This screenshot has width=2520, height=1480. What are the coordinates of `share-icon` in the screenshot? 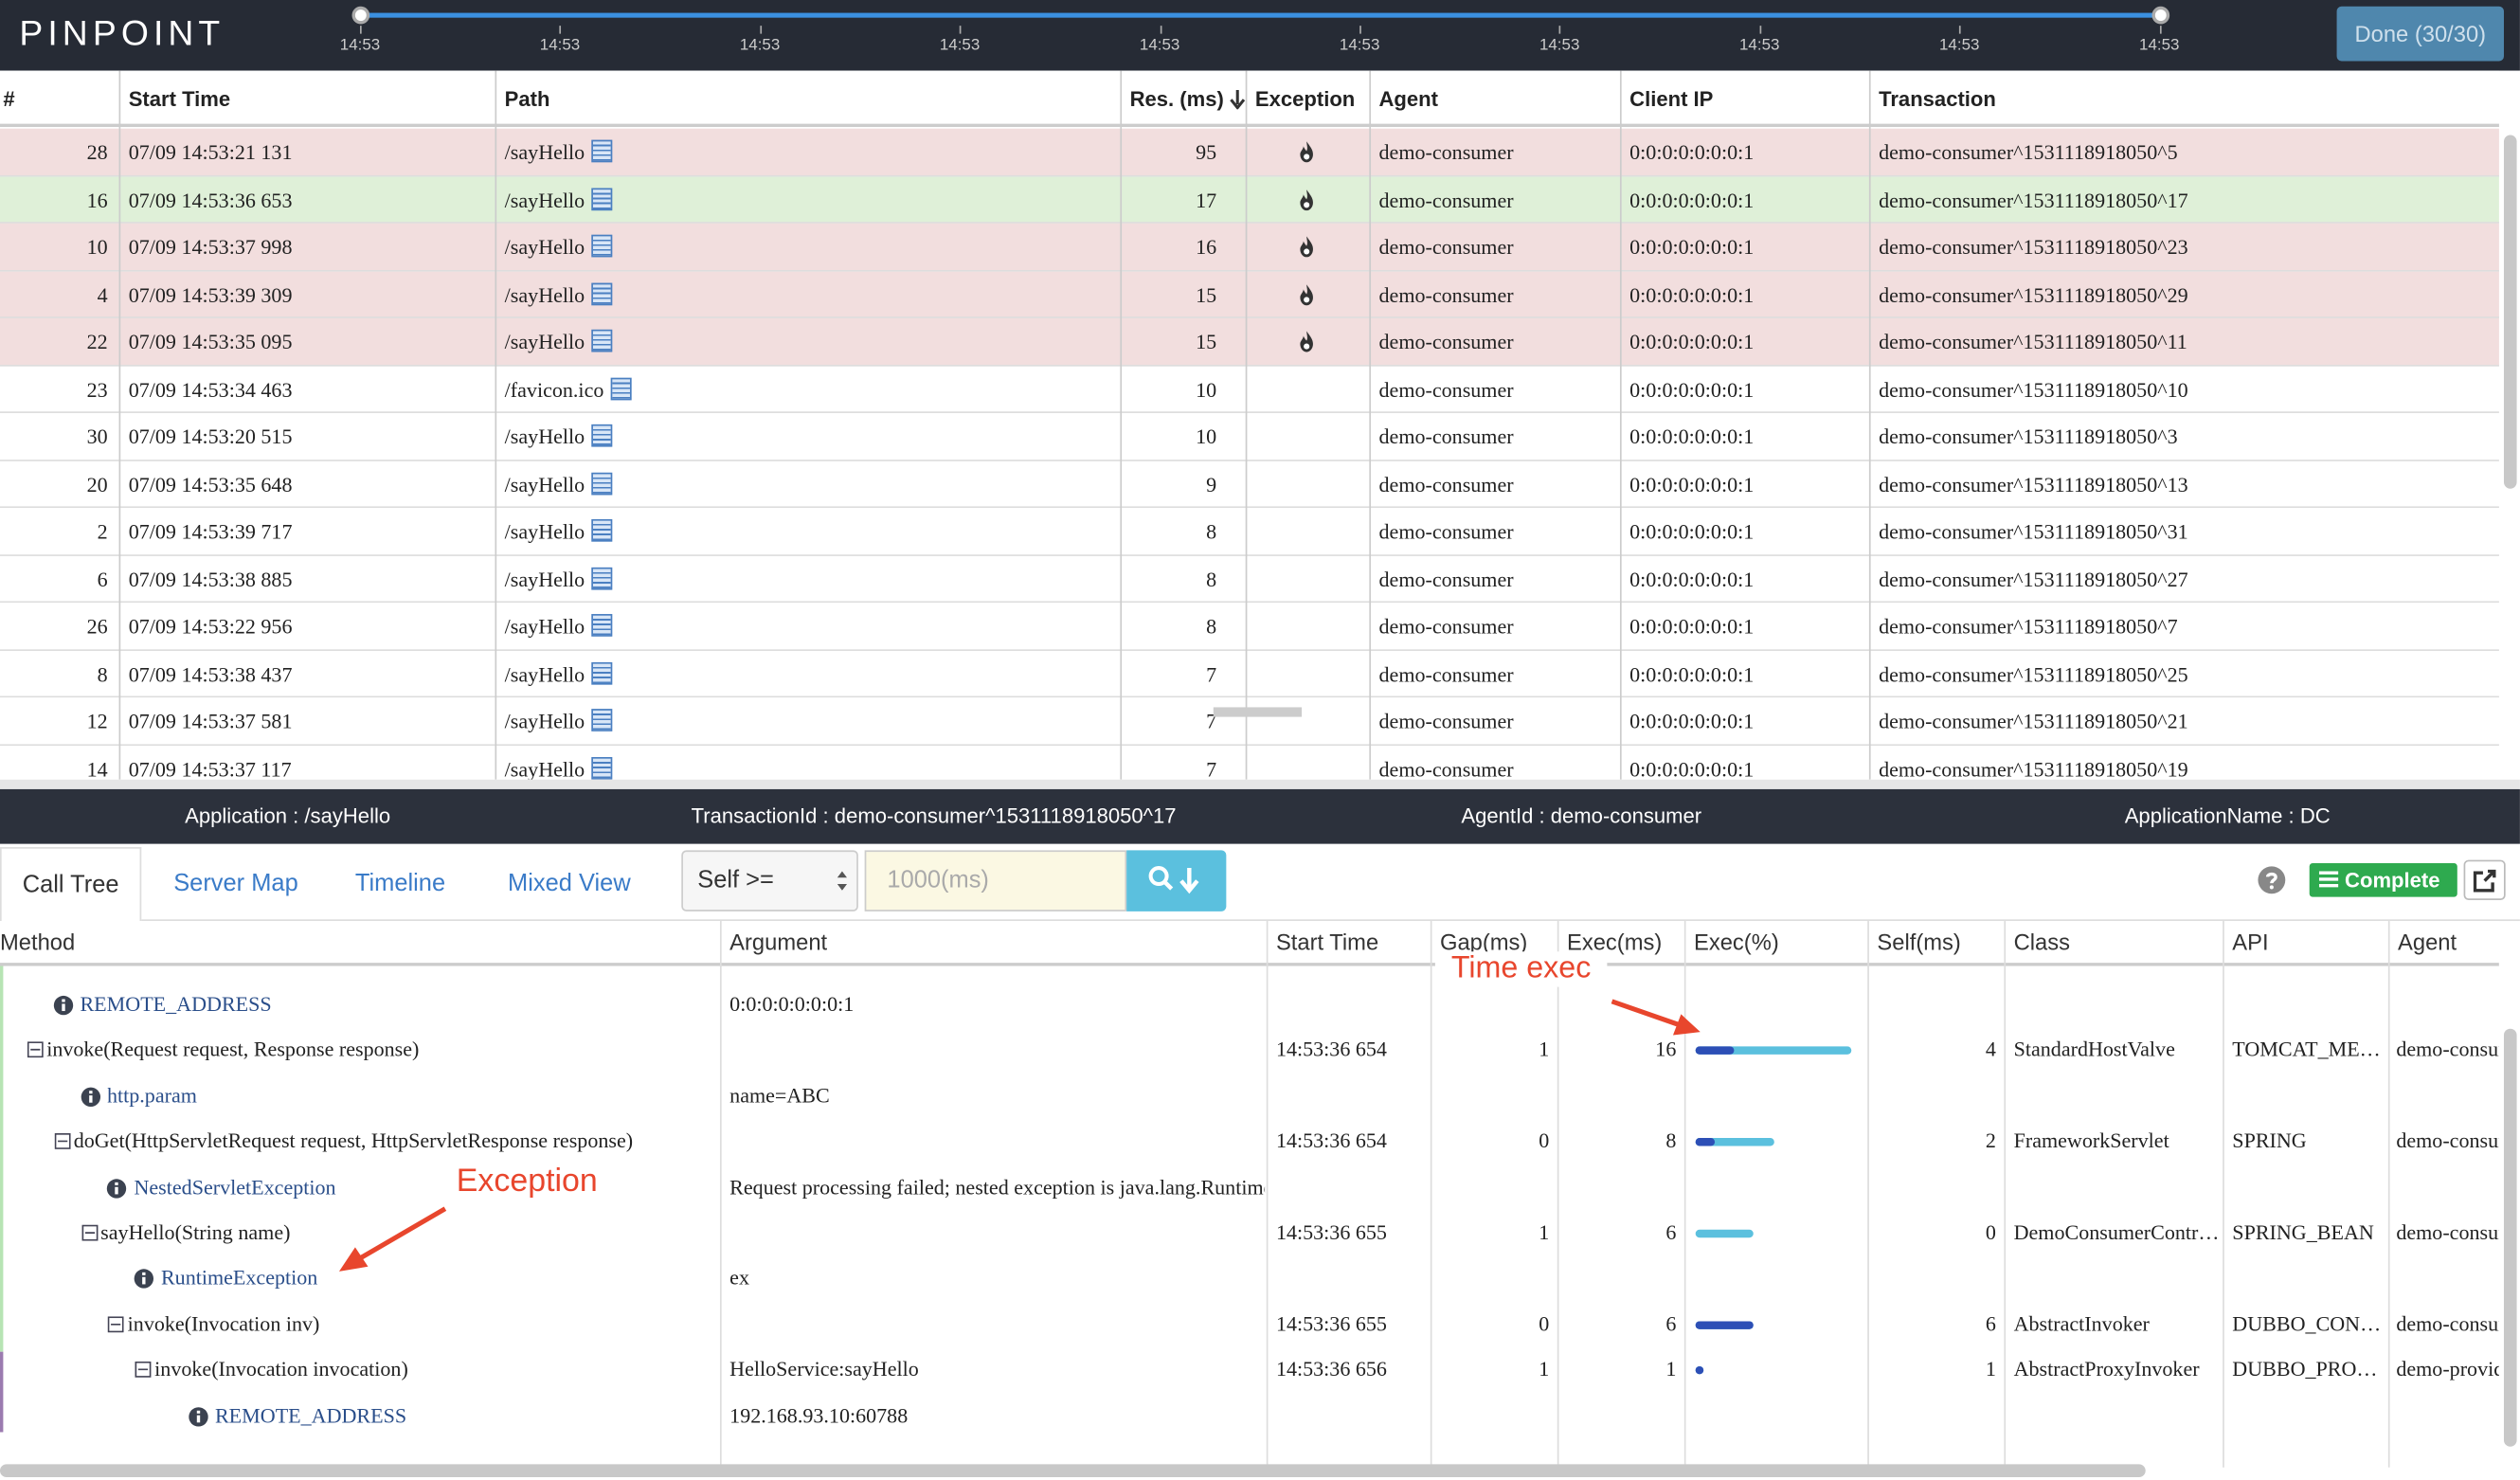 It's located at (2484, 881).